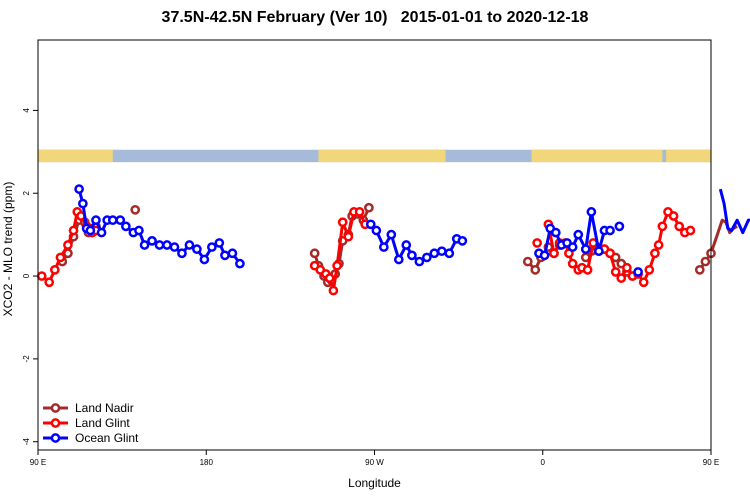 The height and width of the screenshot is (500, 750). I want to click on series-line, so click(734, 211).